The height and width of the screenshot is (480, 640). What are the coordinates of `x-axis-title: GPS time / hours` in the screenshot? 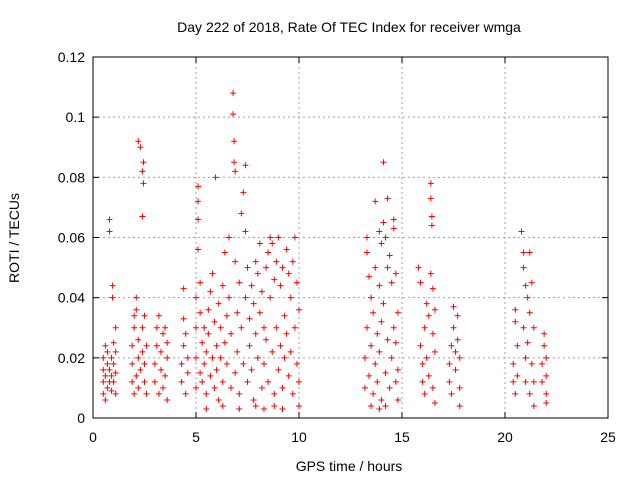 It's located at (349, 466).